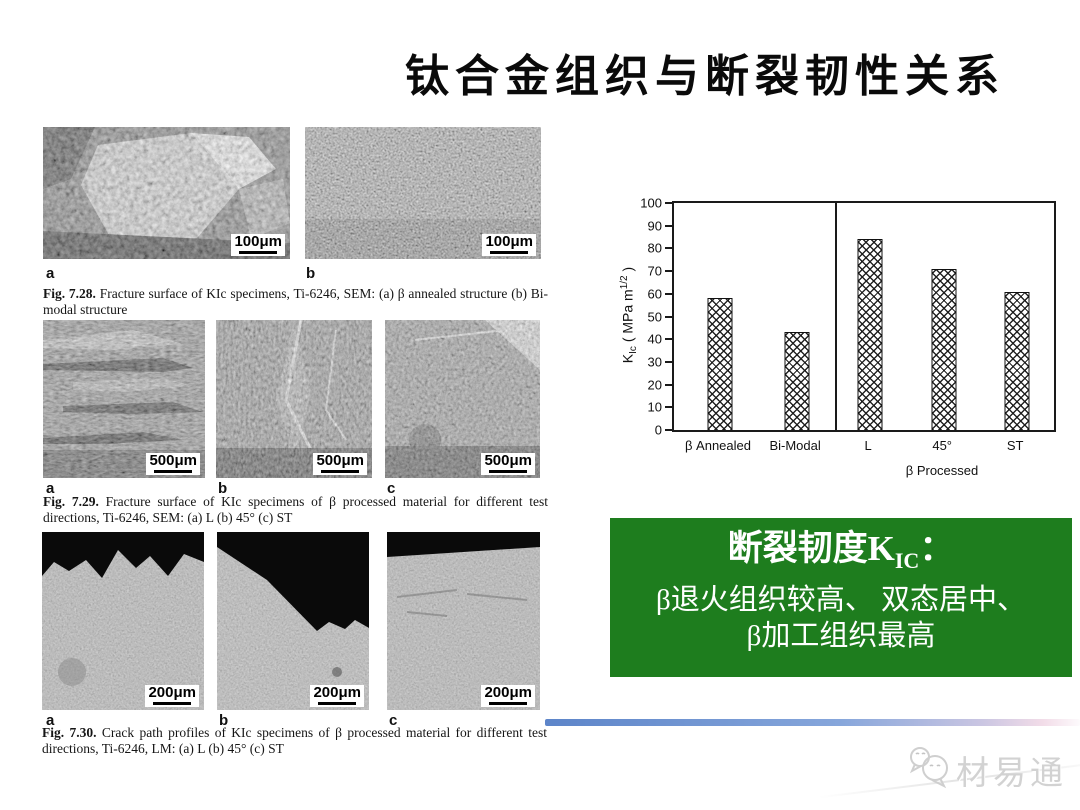  I want to click on sem-image-7-29c: 500μm, so click(462, 399).